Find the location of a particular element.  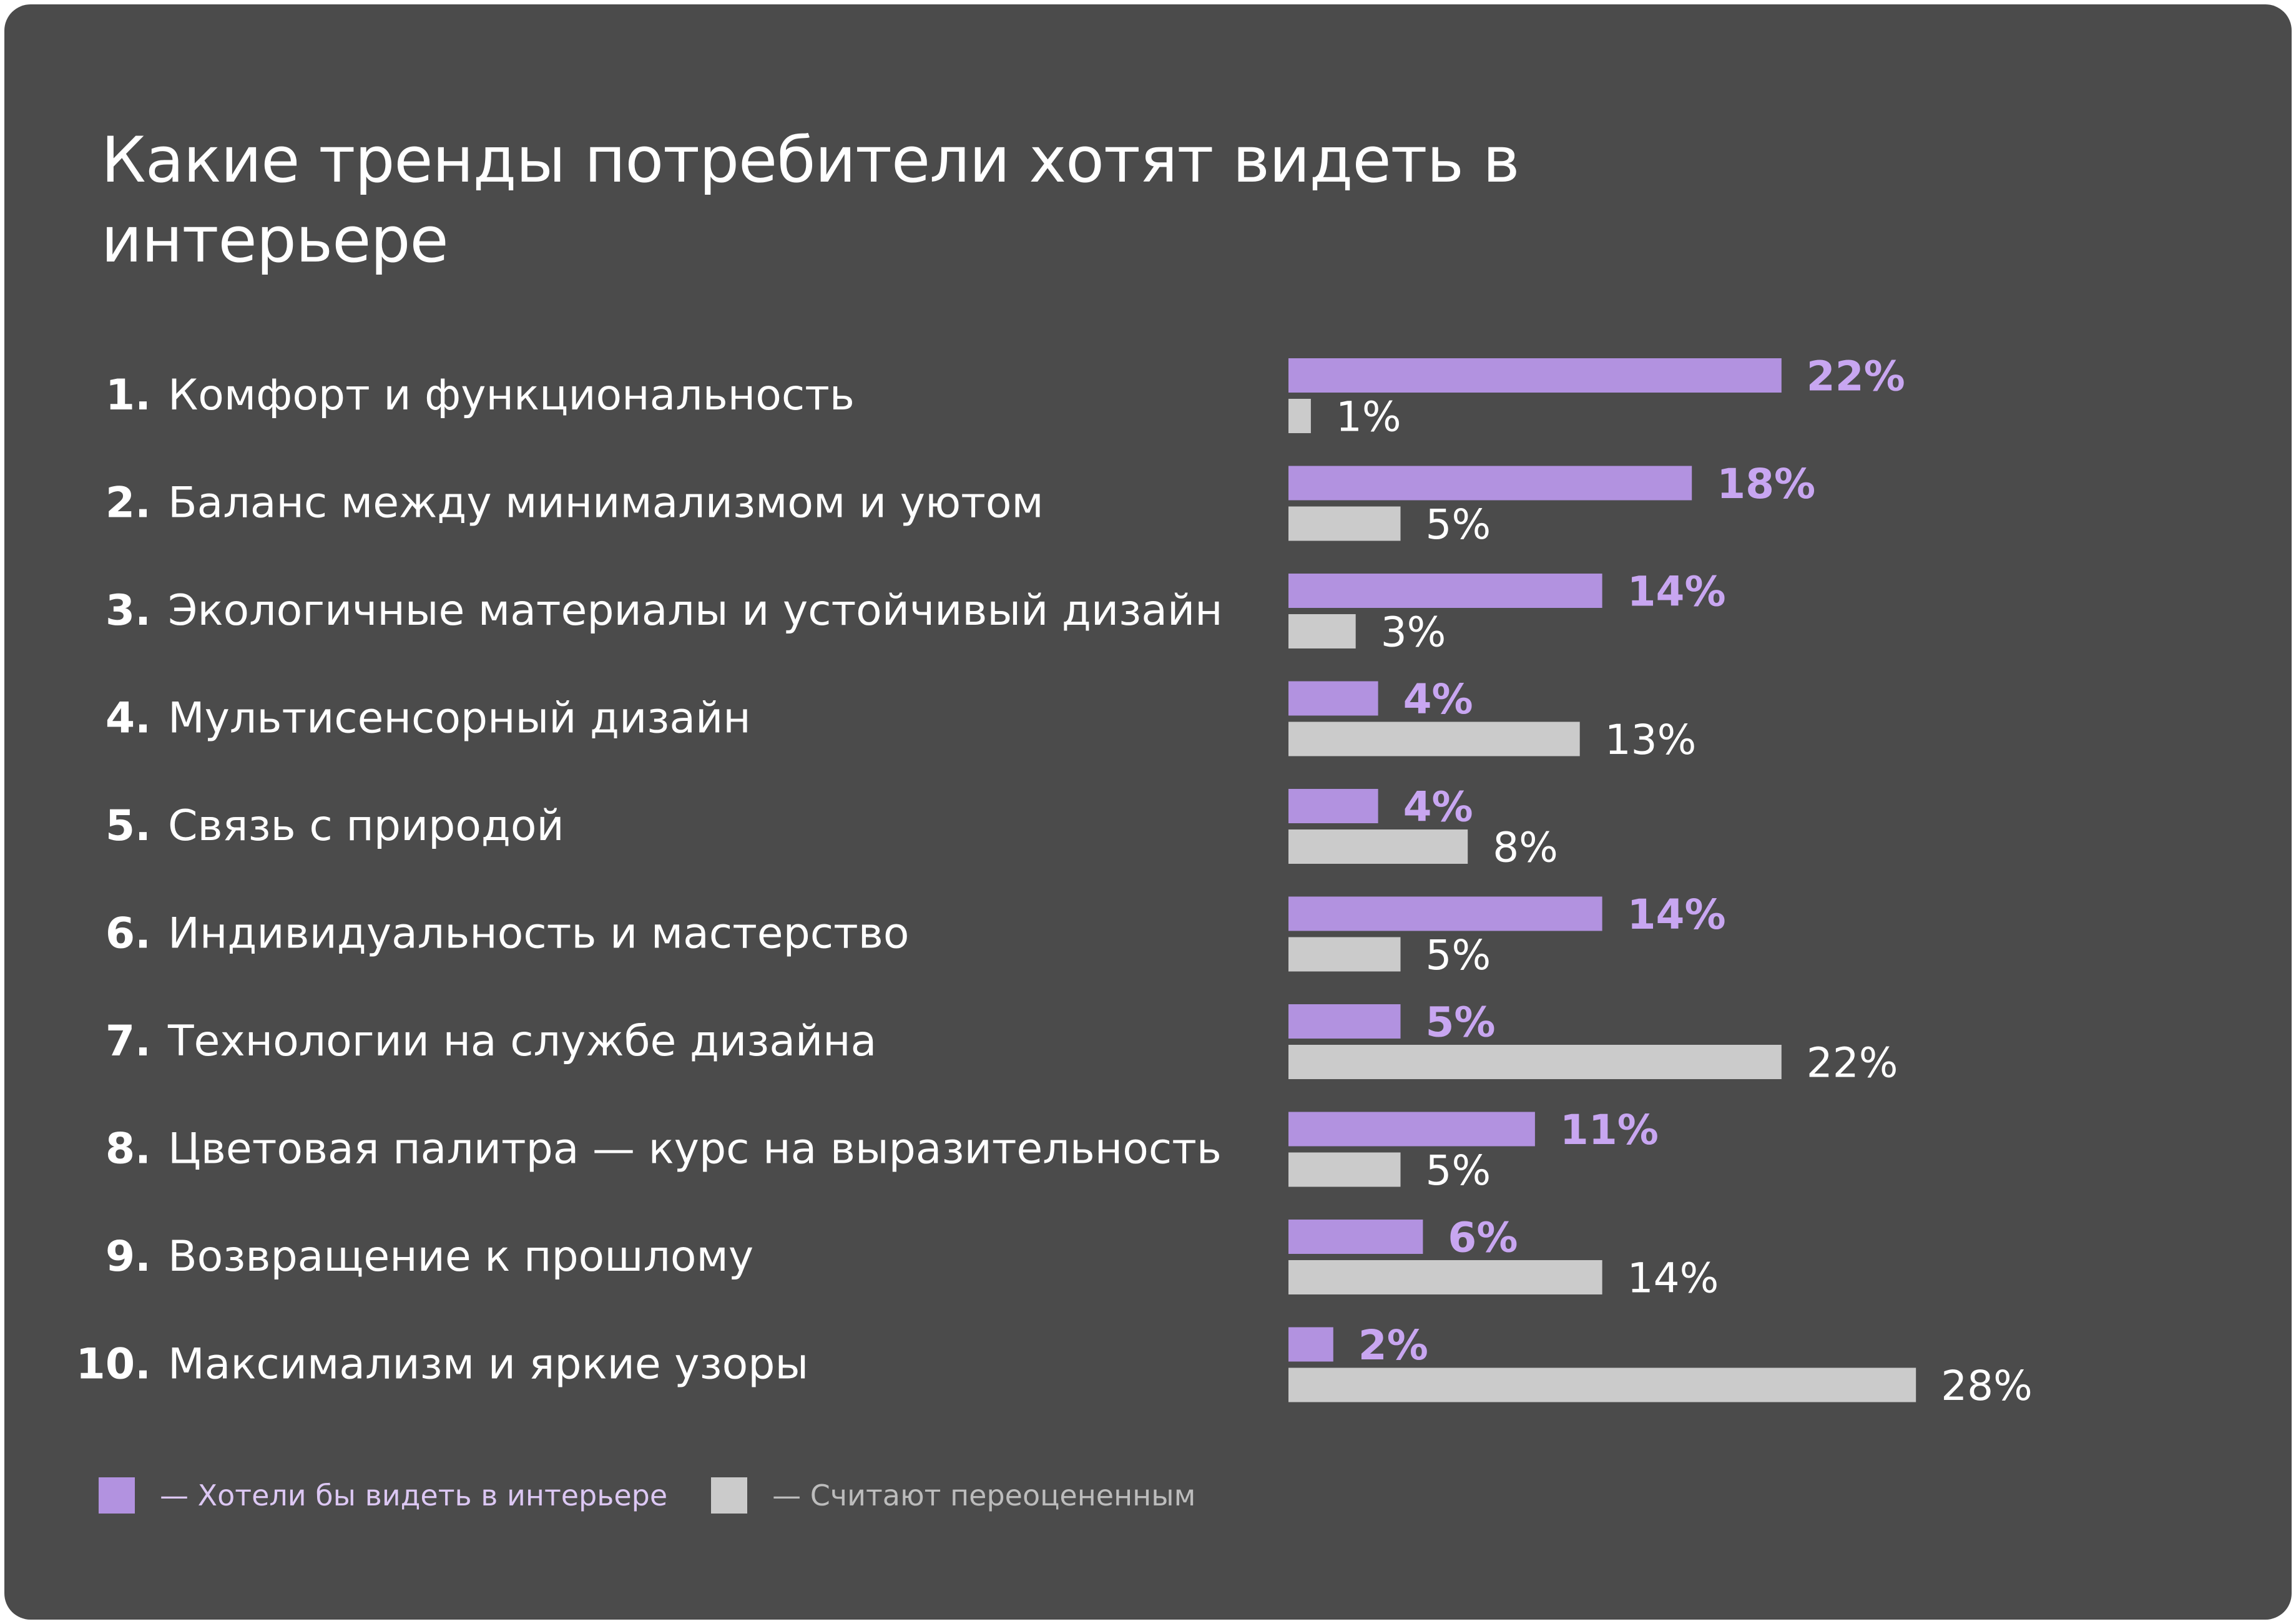

legend-label-overrated: — Считают переоцененным is located at coordinates (984, 1496).